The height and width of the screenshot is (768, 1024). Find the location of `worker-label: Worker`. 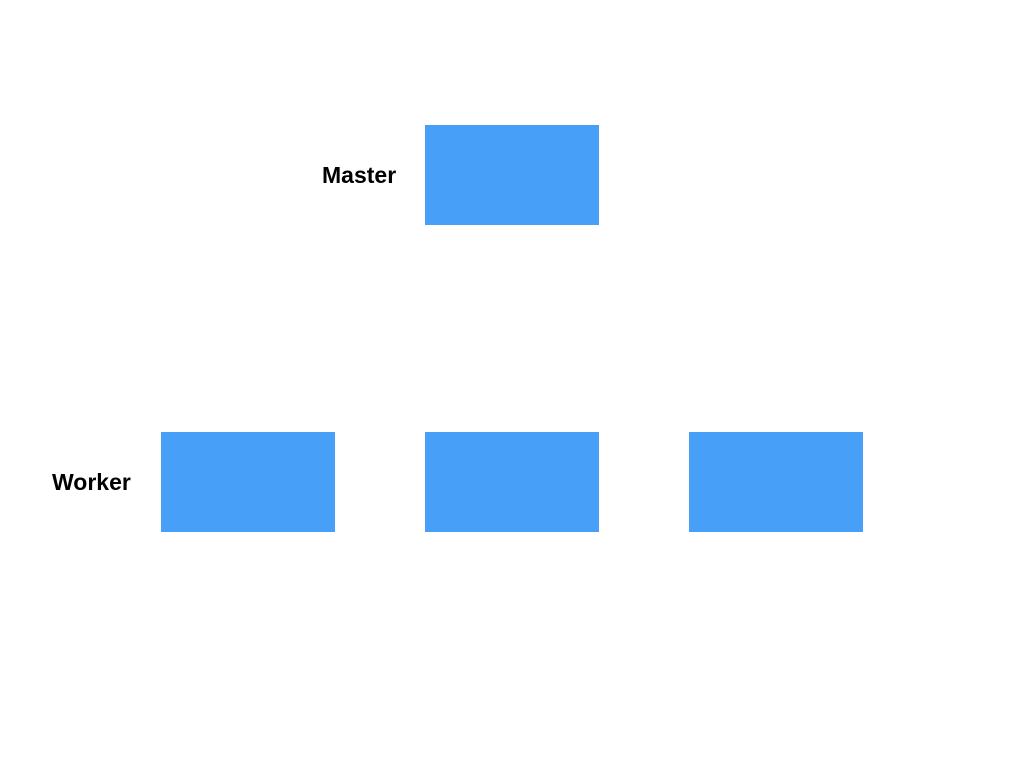

worker-label: Worker is located at coordinates (91, 482).